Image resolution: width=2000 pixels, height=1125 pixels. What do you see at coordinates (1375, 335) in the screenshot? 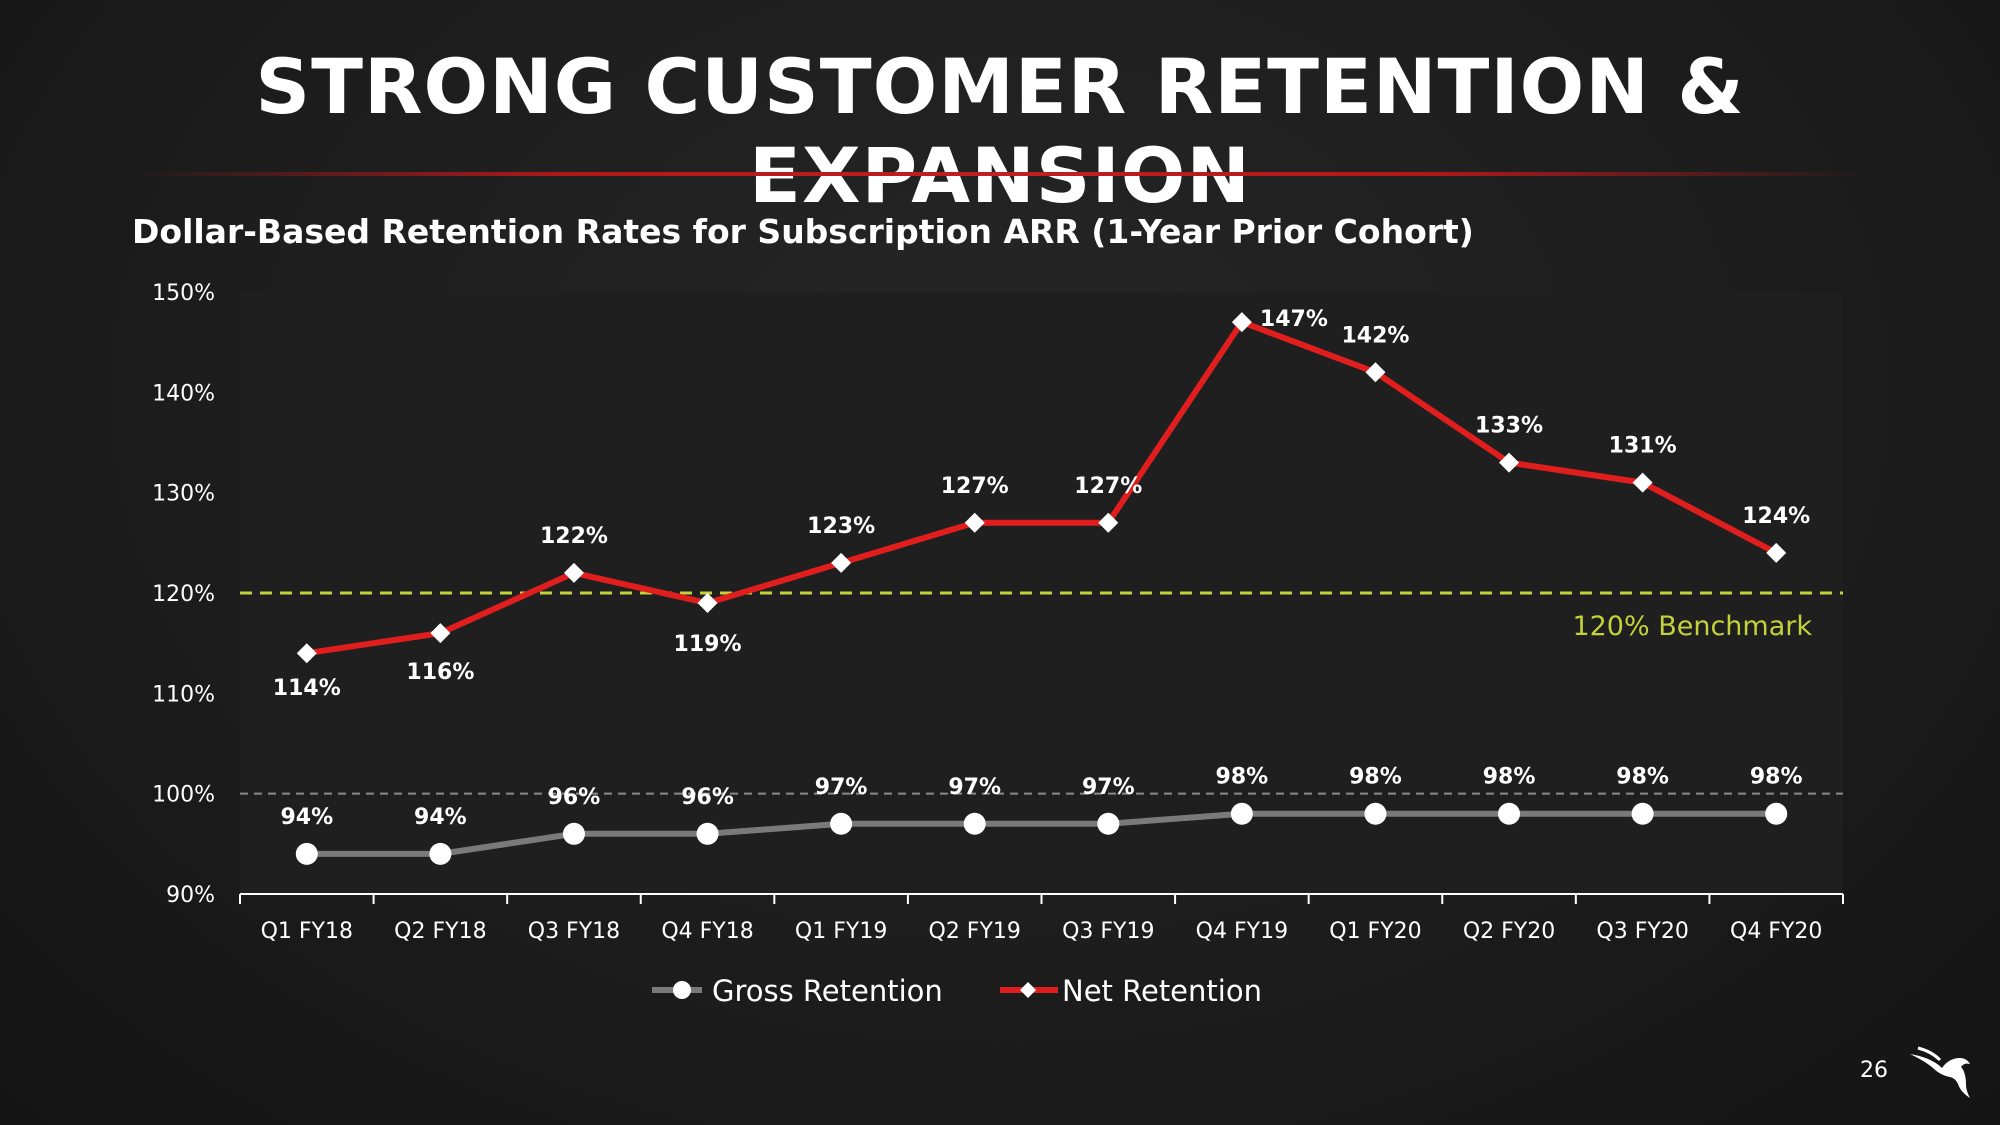
I see `net-retention-label: 142%` at bounding box center [1375, 335].